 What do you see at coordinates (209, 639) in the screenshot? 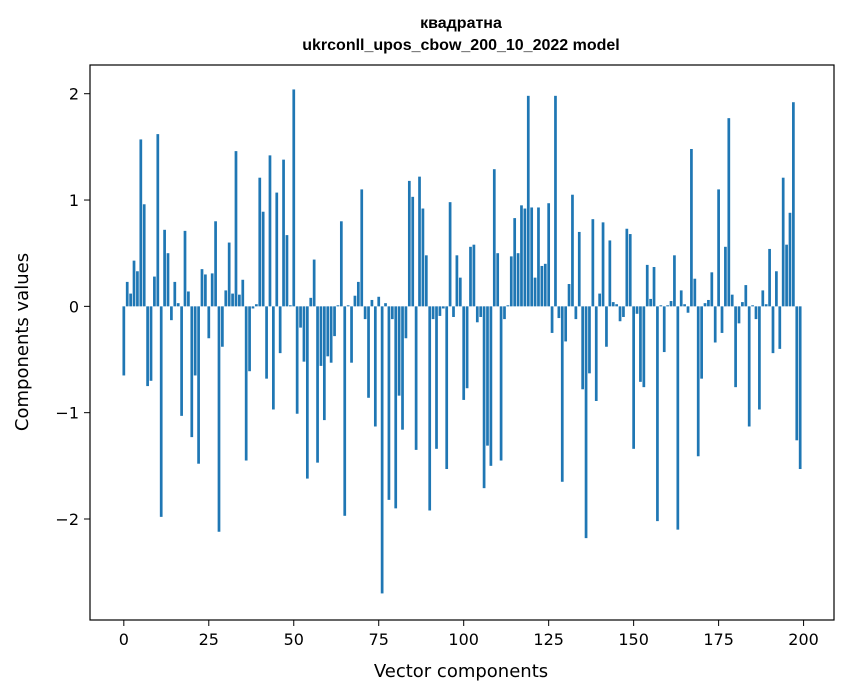
I see `x-tick-label: 25` at bounding box center [209, 639].